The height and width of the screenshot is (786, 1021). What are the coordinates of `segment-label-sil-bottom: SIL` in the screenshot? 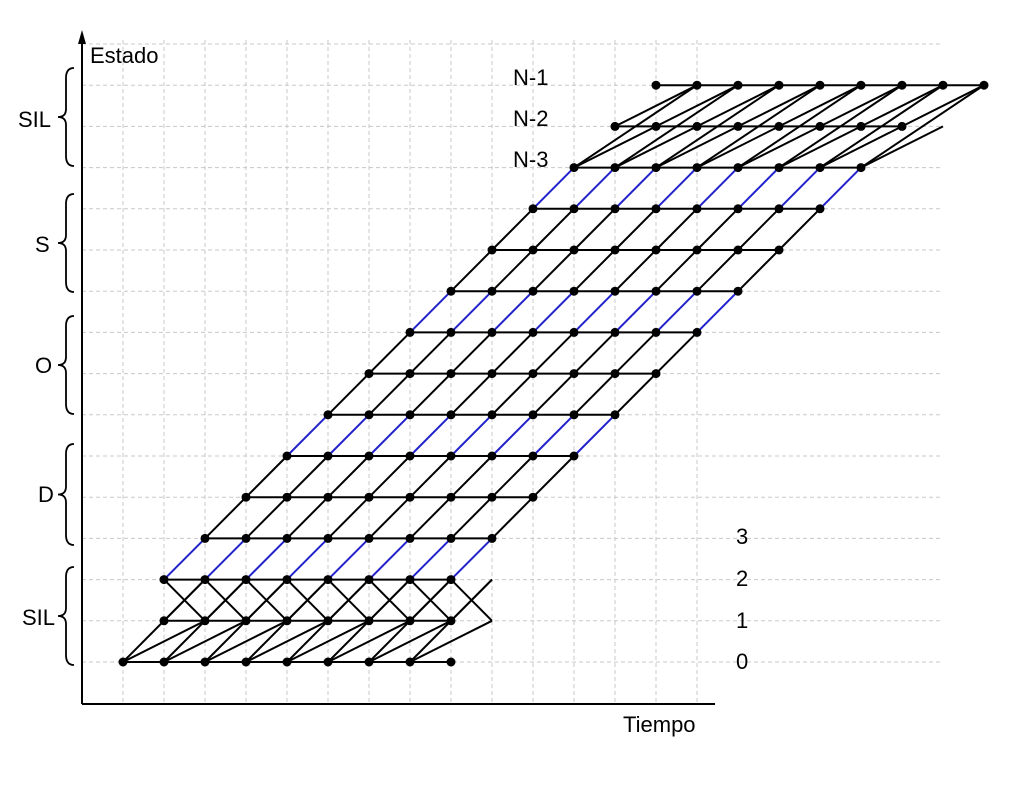 It's located at (38, 617).